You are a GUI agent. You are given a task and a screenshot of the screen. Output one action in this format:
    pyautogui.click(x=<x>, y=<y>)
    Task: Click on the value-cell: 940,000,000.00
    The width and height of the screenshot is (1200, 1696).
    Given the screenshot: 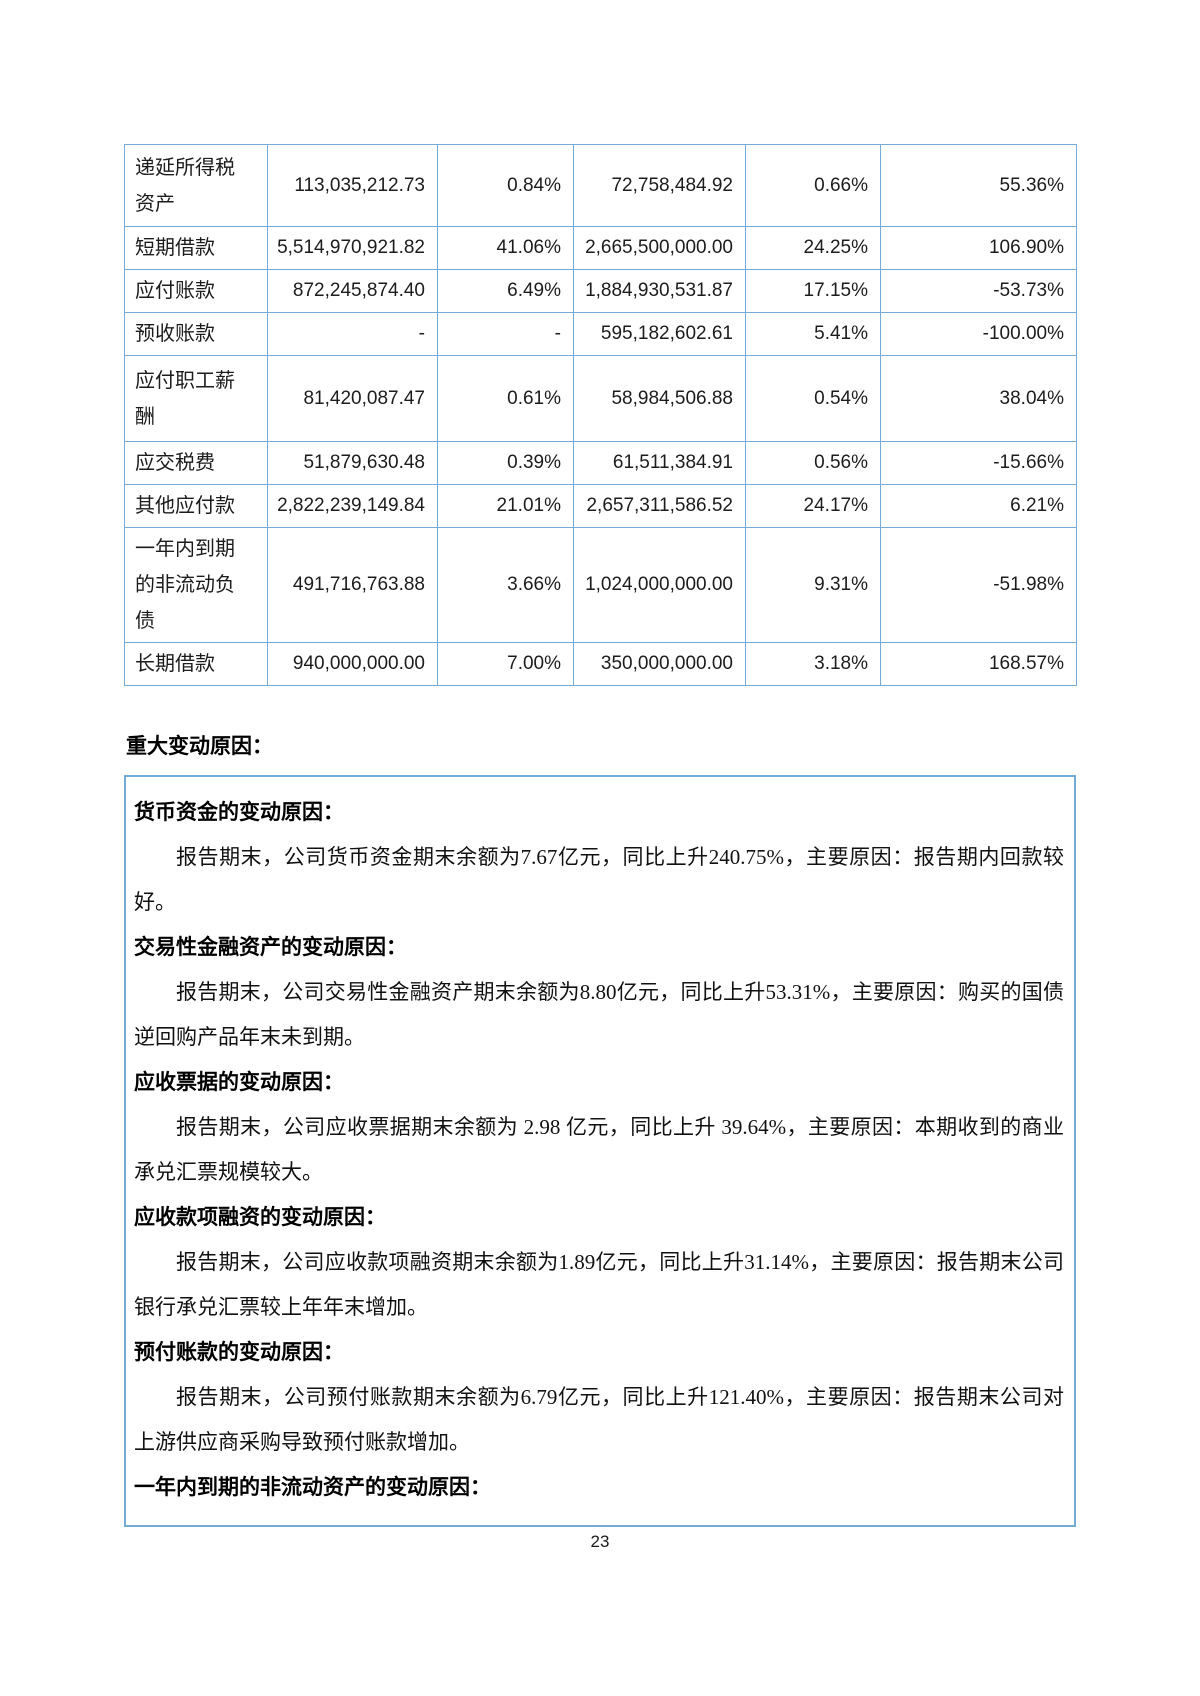 What is the action you would take?
    pyautogui.click(x=352, y=664)
    